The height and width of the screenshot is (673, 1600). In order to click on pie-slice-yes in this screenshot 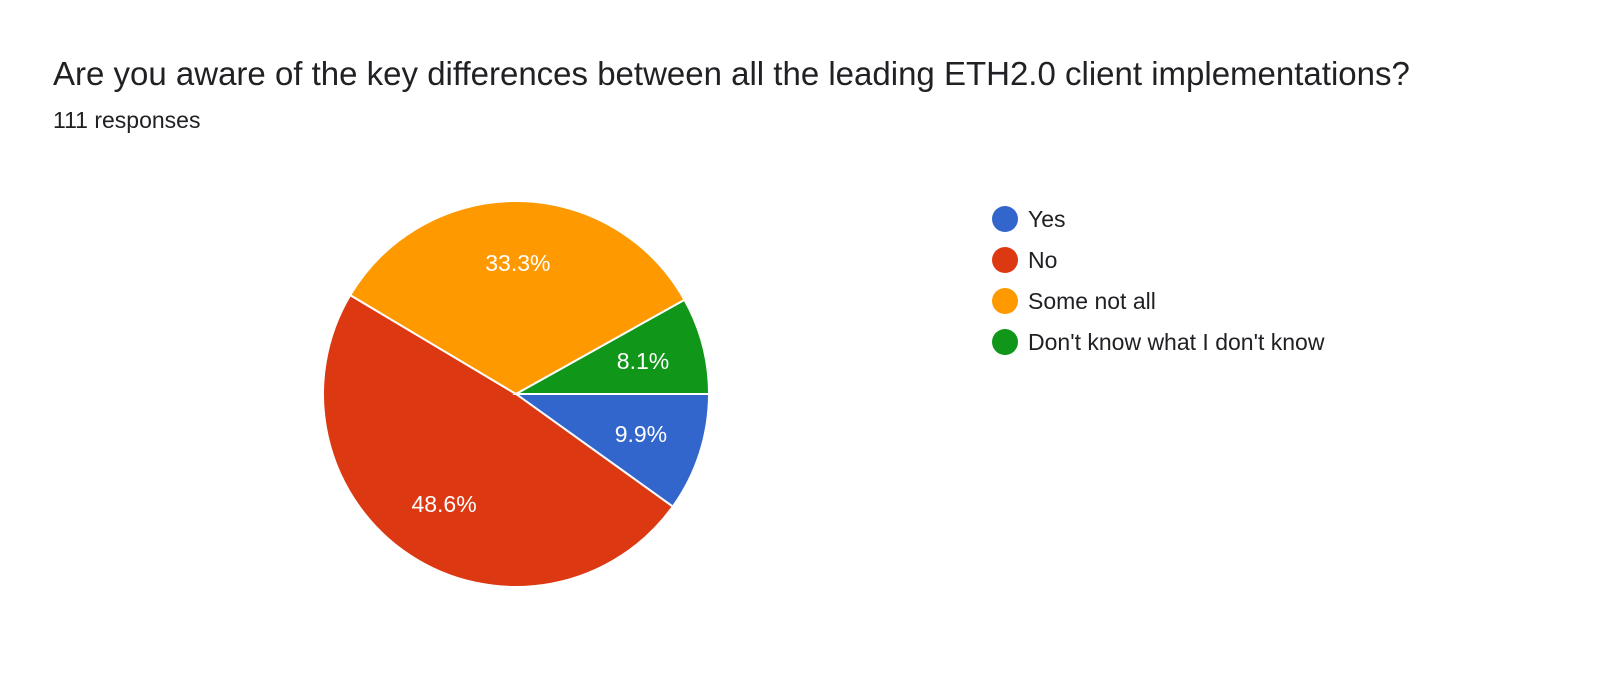, I will do `click(611, 450)`.